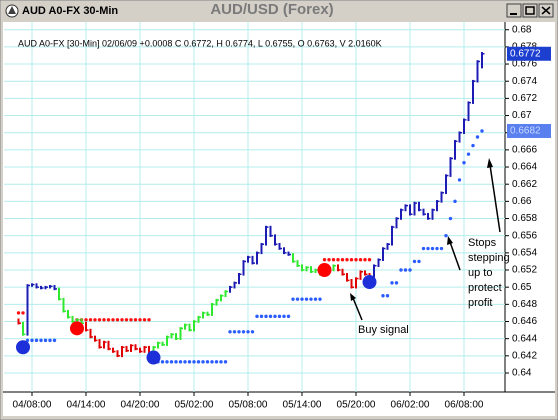  Describe the element at coordinates (522, 29) in the screenshot. I see `y-tick-label: 0.68` at that location.